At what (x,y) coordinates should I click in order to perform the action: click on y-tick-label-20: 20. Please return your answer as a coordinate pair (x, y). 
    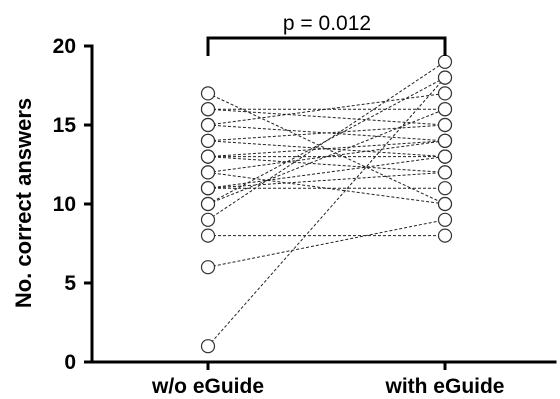
    Looking at the image, I should click on (64, 46).